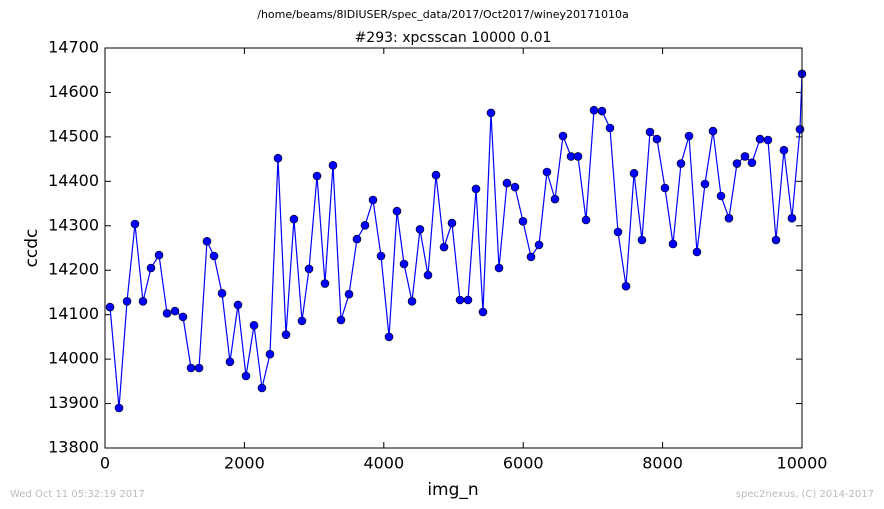 This screenshot has width=884, height=509. I want to click on footer-left: Wed Oct 11 05:32:19 2017, so click(77, 494).